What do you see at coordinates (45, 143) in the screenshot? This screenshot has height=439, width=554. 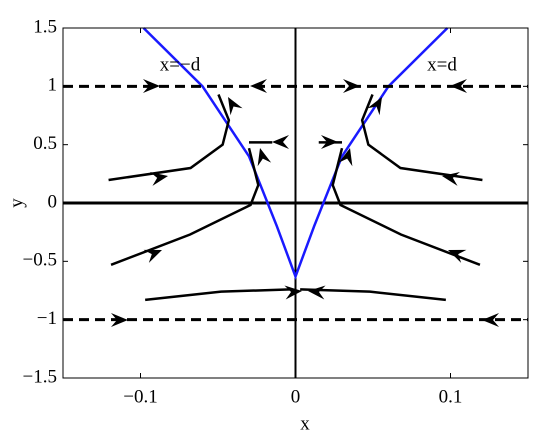 I see `y-tick-label: 0.5` at bounding box center [45, 143].